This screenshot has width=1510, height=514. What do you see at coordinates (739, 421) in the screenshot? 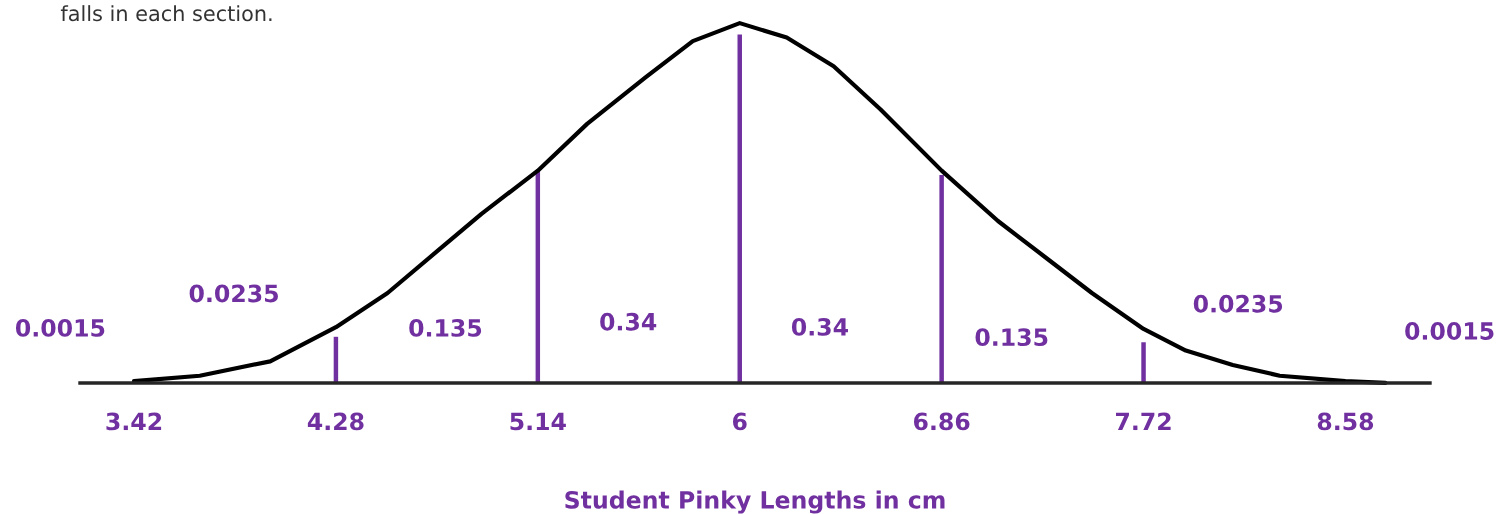
I see `x-tick-label: 6` at bounding box center [739, 421].